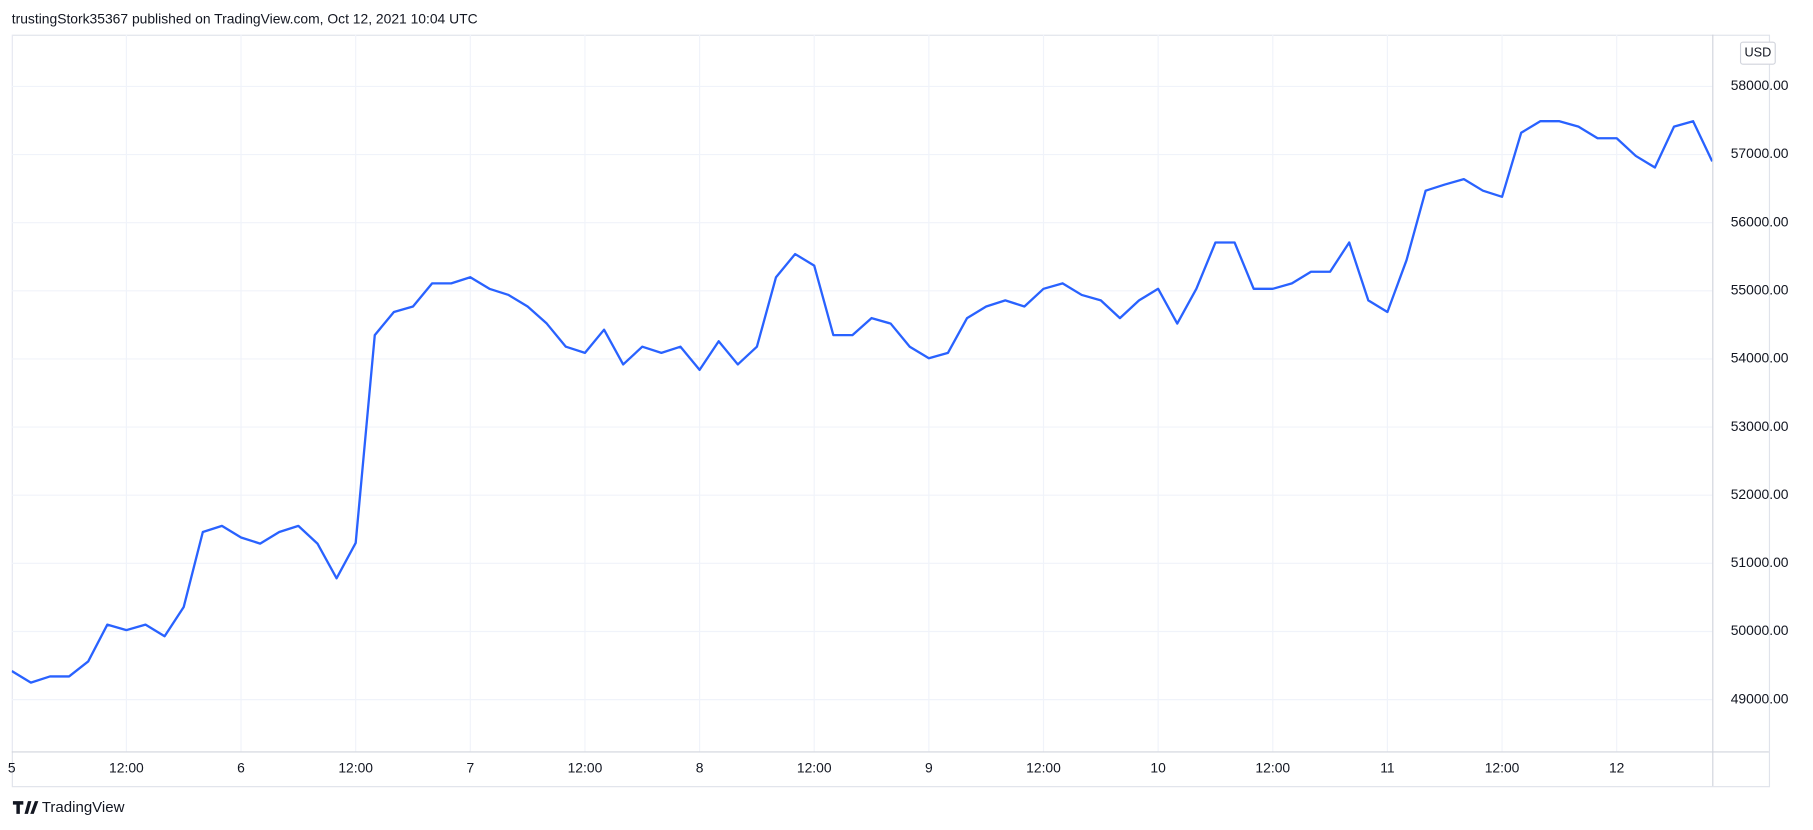 This screenshot has width=1813, height=830. What do you see at coordinates (1760, 630) in the screenshot?
I see `y-tick-label: 50000.00` at bounding box center [1760, 630].